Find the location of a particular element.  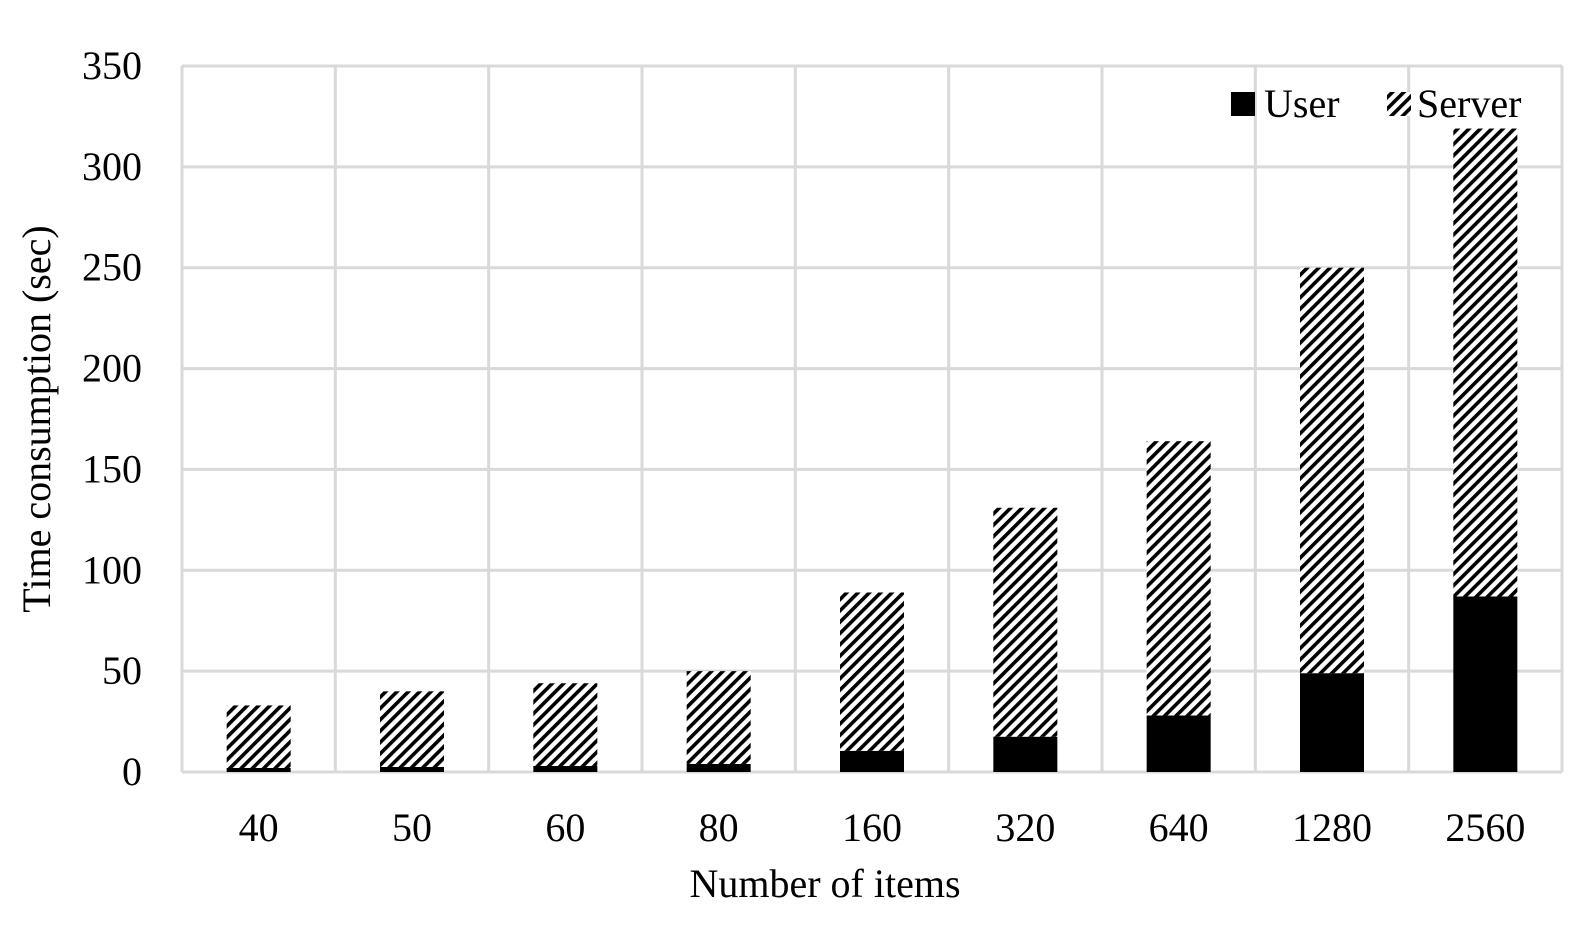

y-tick-label: 150 is located at coordinates (112, 468).